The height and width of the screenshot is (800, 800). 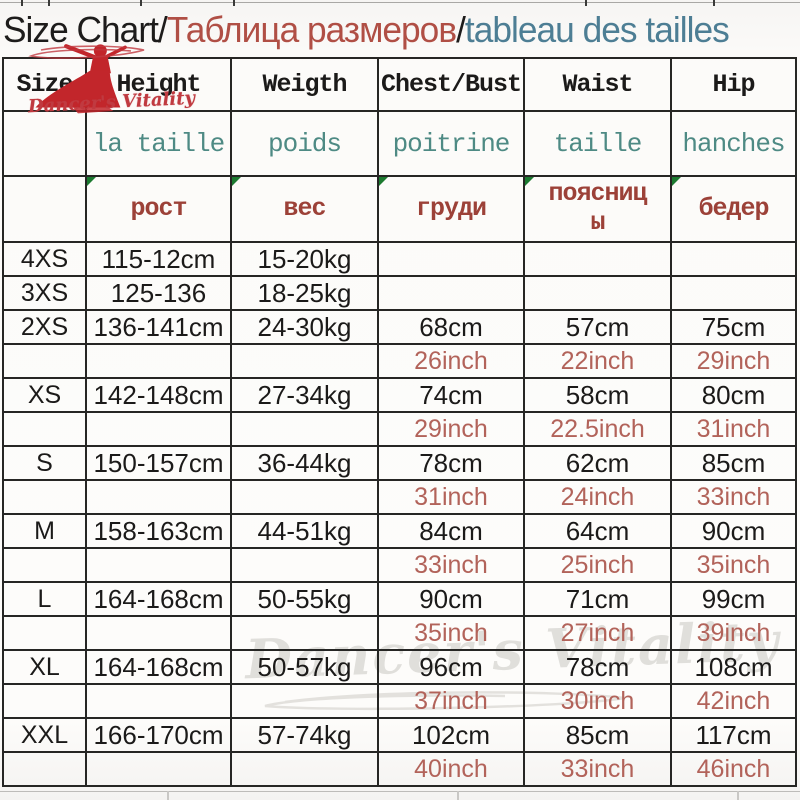 What do you see at coordinates (311, 29) in the screenshot?
I see `title-russian: Таблица размеров` at bounding box center [311, 29].